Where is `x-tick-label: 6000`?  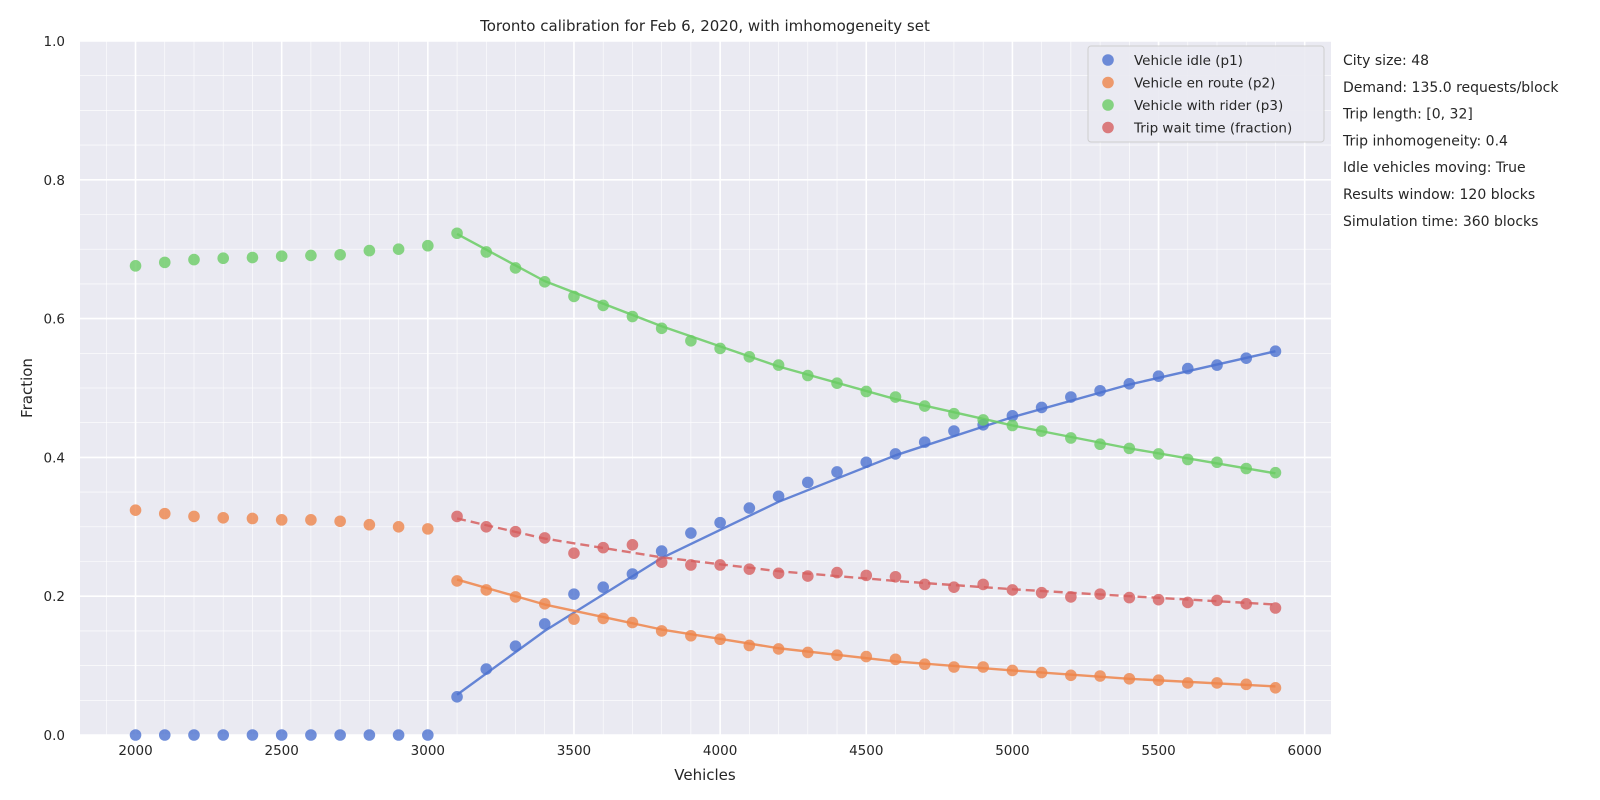 x-tick-label: 6000 is located at coordinates (1305, 751).